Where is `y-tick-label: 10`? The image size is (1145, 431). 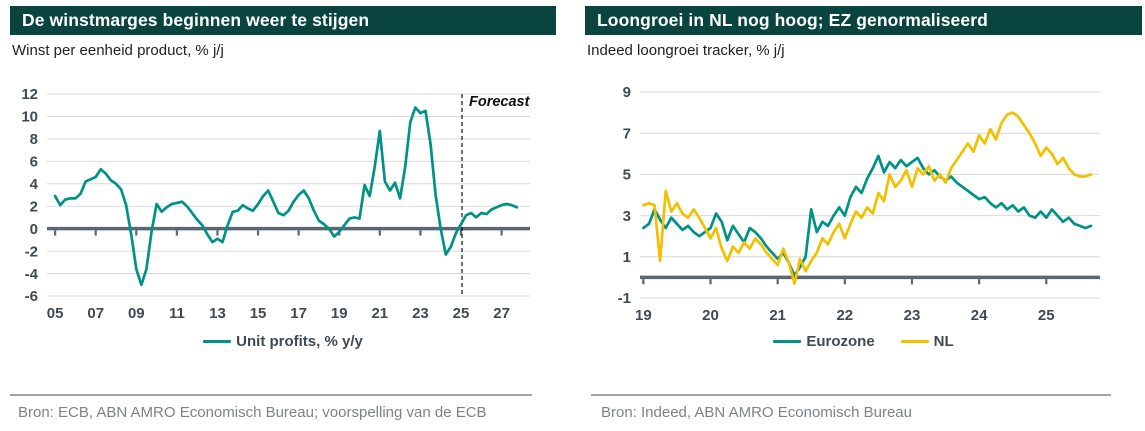 y-tick-label: 10 is located at coordinates (29, 117).